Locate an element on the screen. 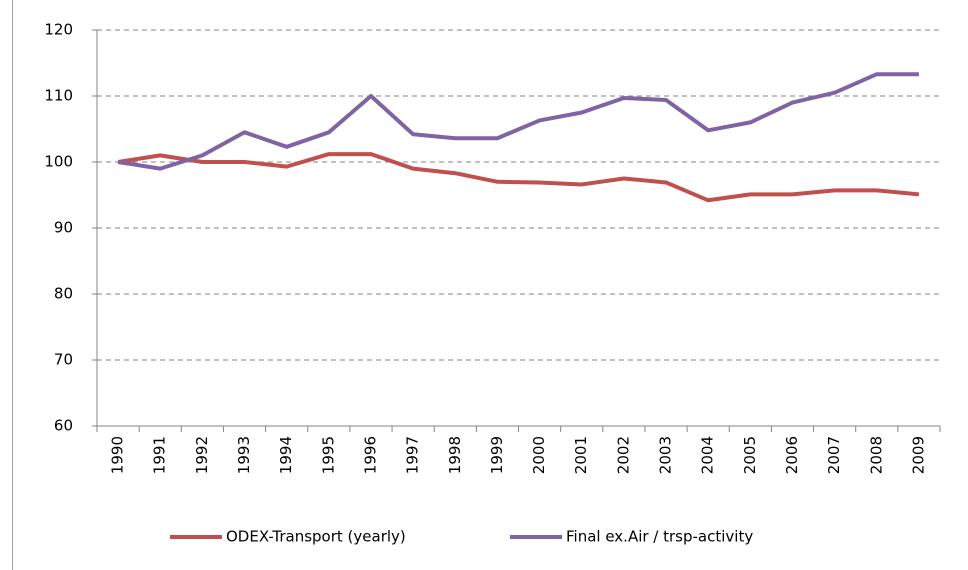 The image size is (968, 570). x-tick-label: 2002 is located at coordinates (623, 455).